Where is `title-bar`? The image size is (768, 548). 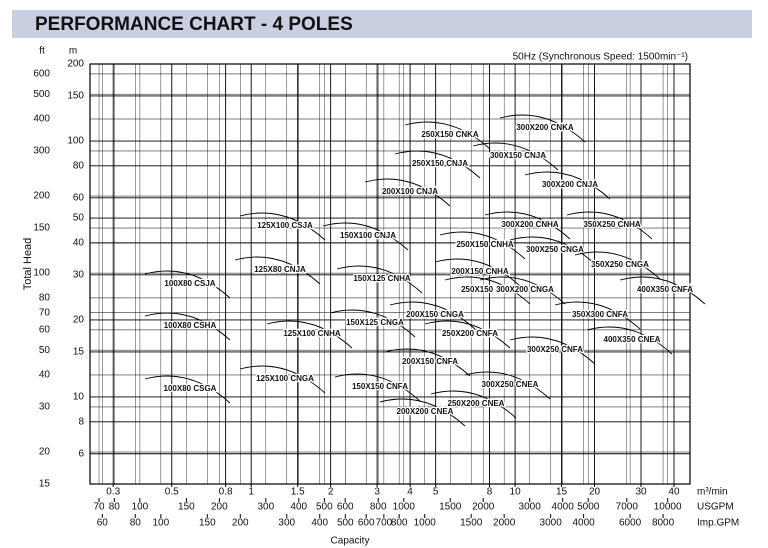 title-bar is located at coordinates (382, 24).